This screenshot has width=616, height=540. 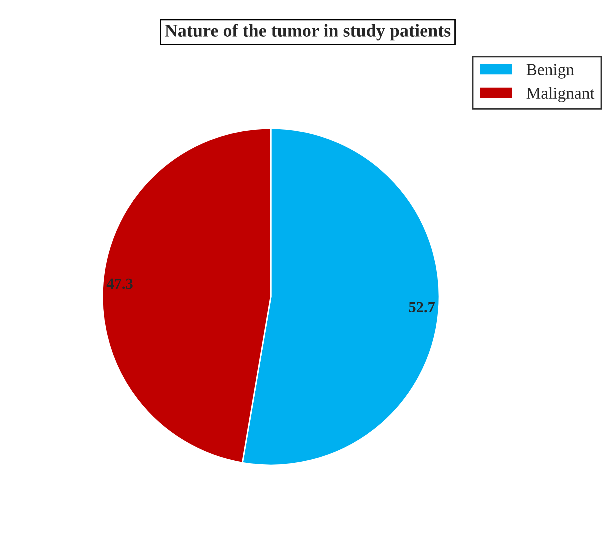 I want to click on legend-label: Benign, so click(x=550, y=71).